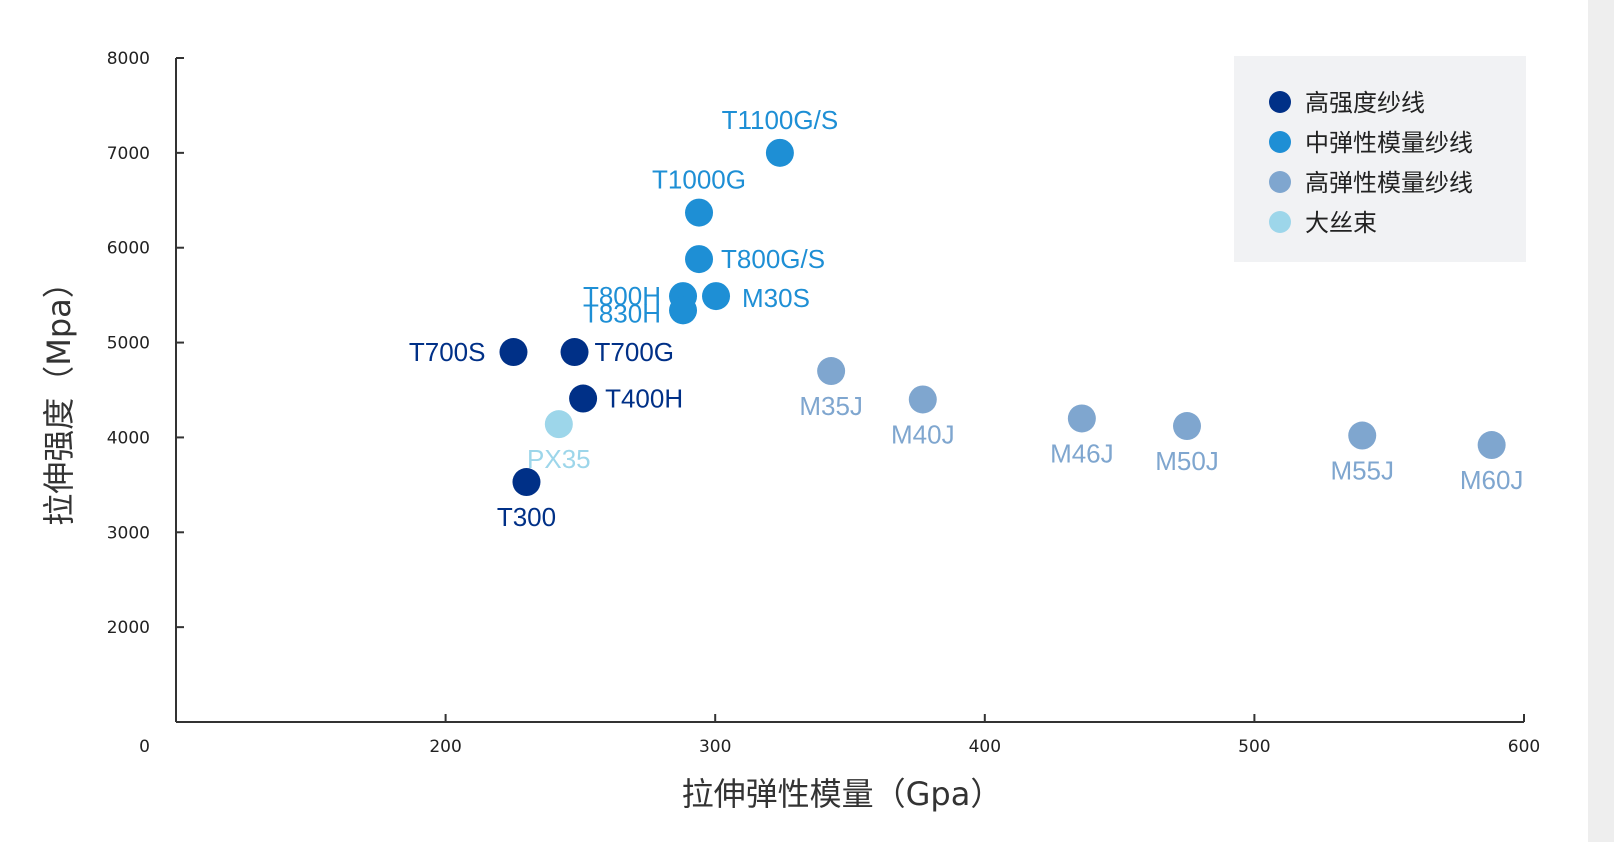  What do you see at coordinates (144, 747) in the screenshot?
I see `origin-tick-label: 0` at bounding box center [144, 747].